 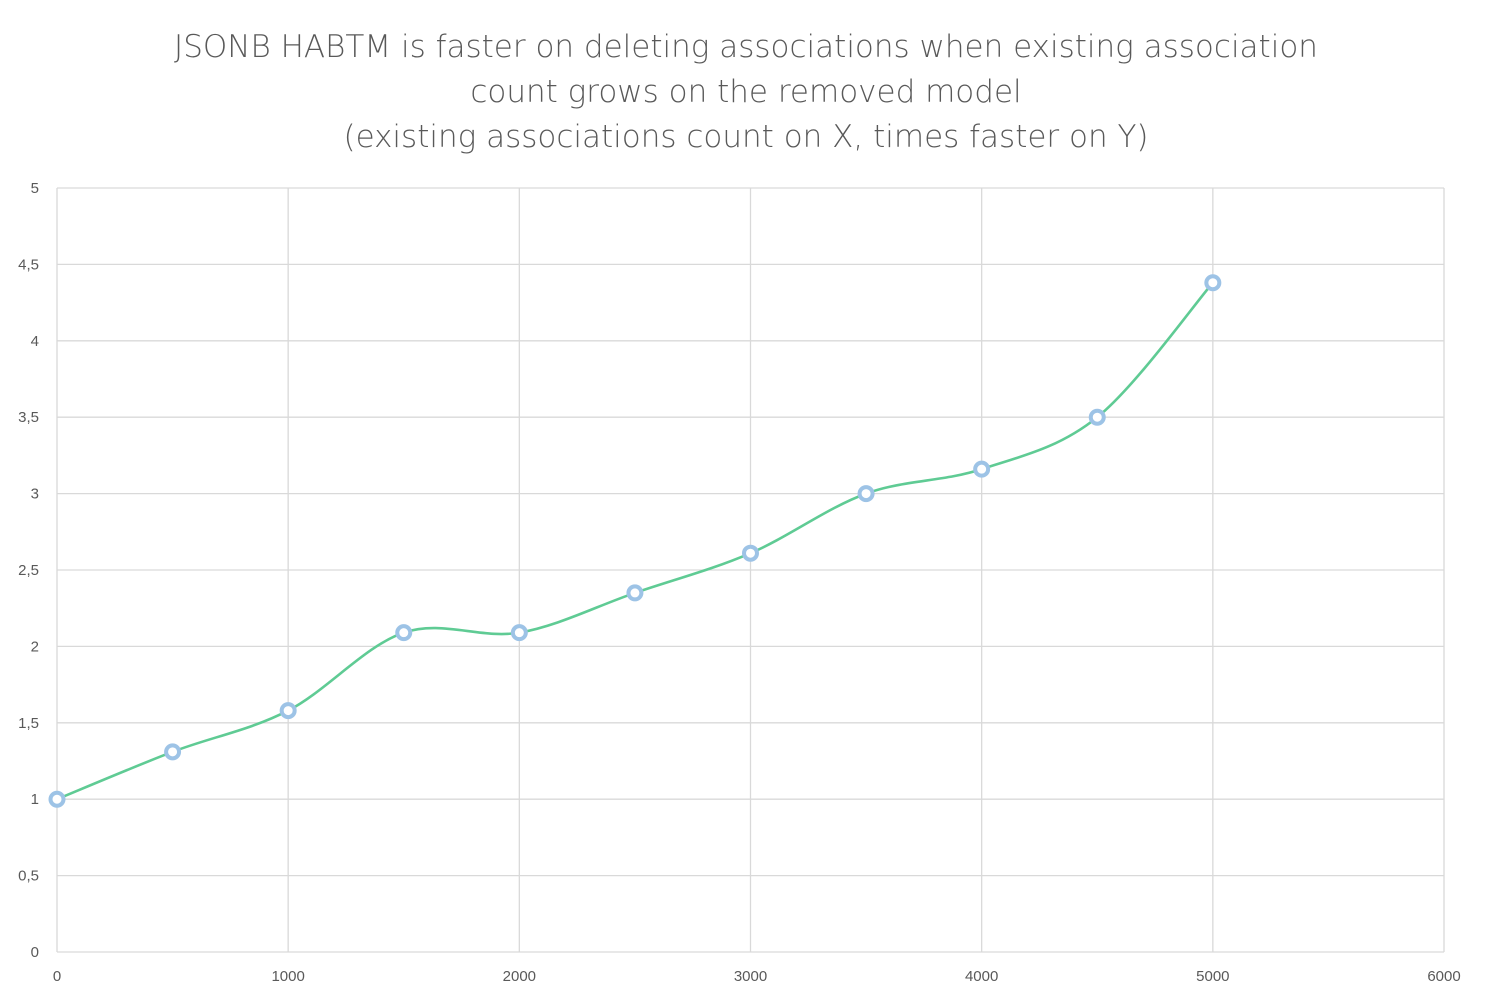 I want to click on y-axis-tick-labels: 0 0,5 1 1,5 2 2,5 3 3,5 4 4,5 5, so click(x=28, y=570).